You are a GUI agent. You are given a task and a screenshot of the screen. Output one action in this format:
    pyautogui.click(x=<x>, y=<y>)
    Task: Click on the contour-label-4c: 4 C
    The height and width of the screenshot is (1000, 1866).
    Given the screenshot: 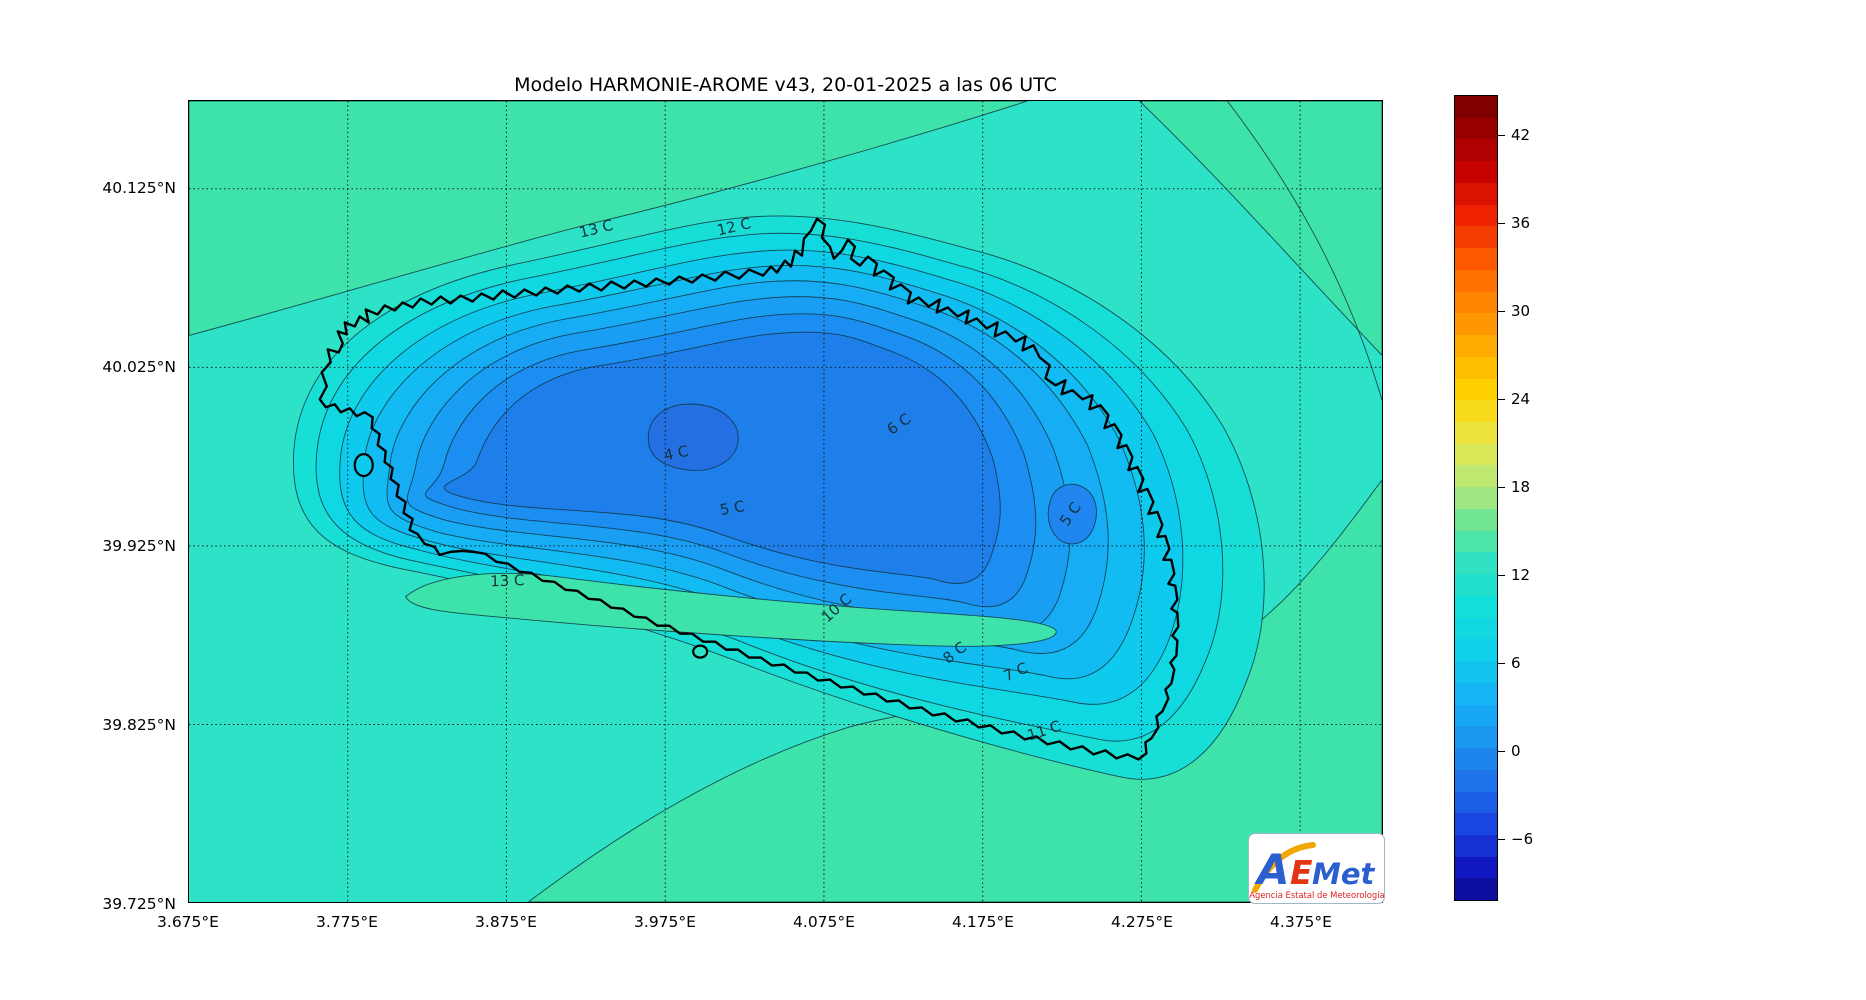 What is the action you would take?
    pyautogui.click(x=676, y=453)
    